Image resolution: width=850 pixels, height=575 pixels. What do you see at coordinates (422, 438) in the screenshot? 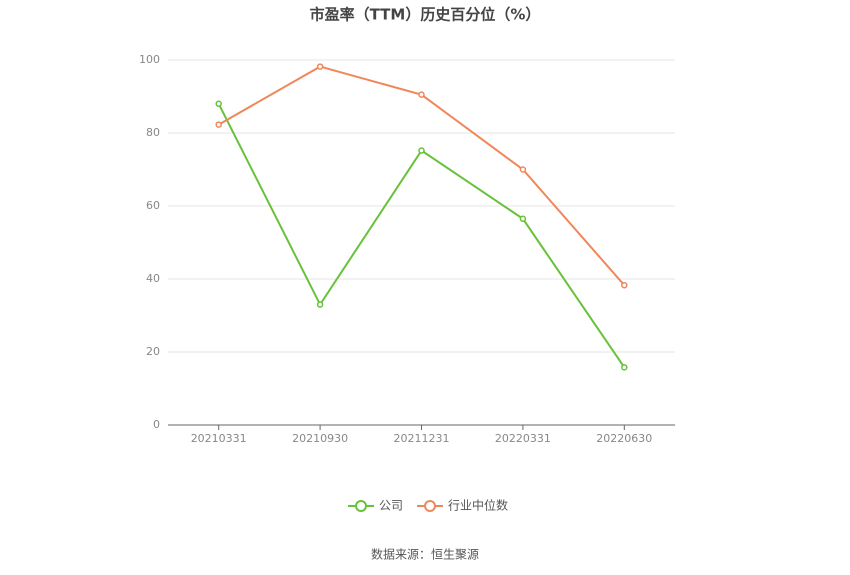
I see `x-tick-label: 20211231` at bounding box center [422, 438].